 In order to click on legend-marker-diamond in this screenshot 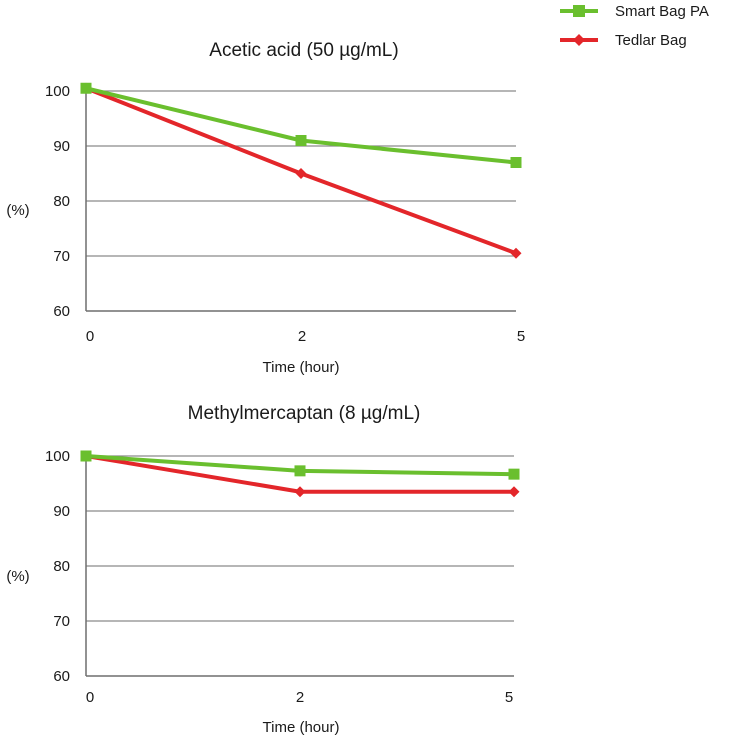, I will do `click(579, 40)`.